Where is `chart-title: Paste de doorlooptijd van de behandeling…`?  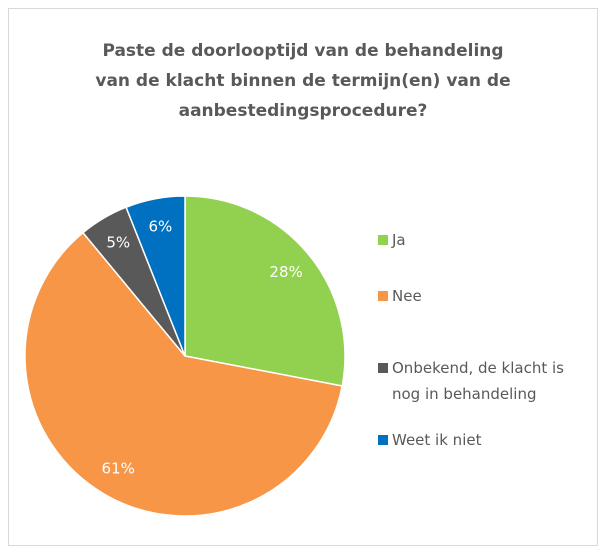
chart-title: Paste de doorlooptijd van de behandeling… is located at coordinates (303, 81).